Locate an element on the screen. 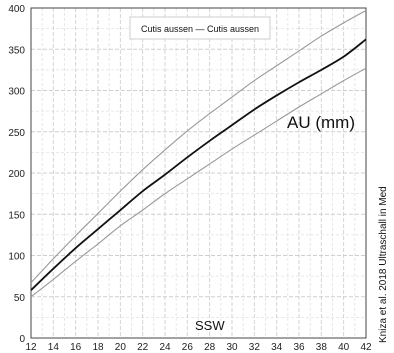  title-box: Cutis aussen — Cutis aussen is located at coordinates (200, 28).